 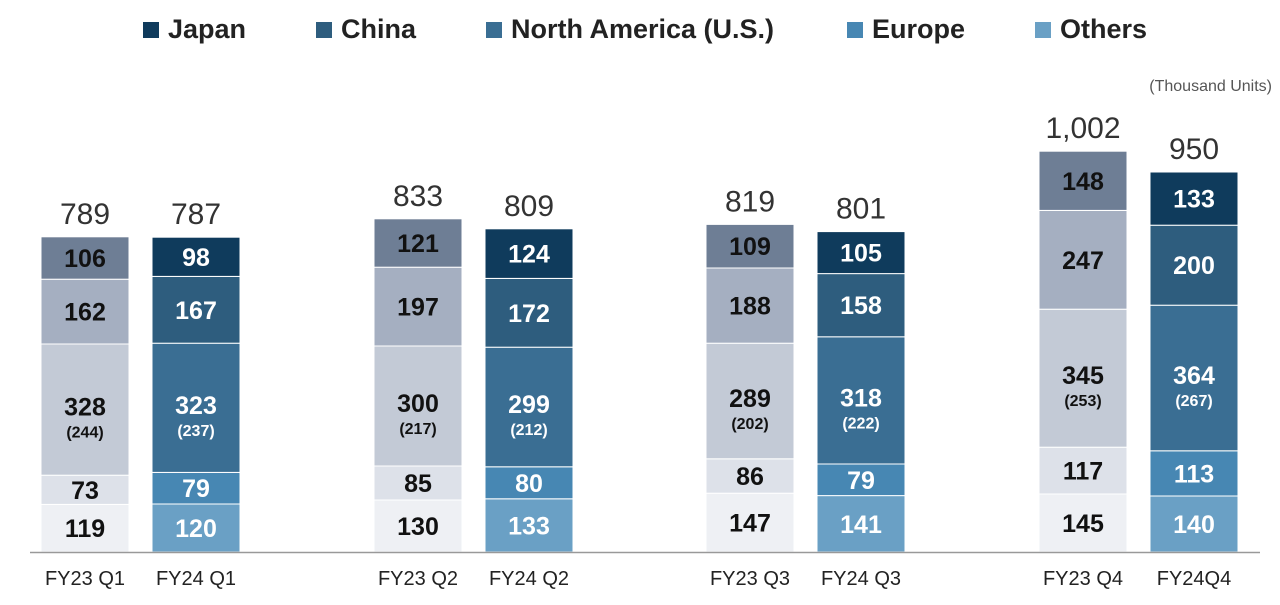 I want to click on data-label-china: 188, so click(x=750, y=307).